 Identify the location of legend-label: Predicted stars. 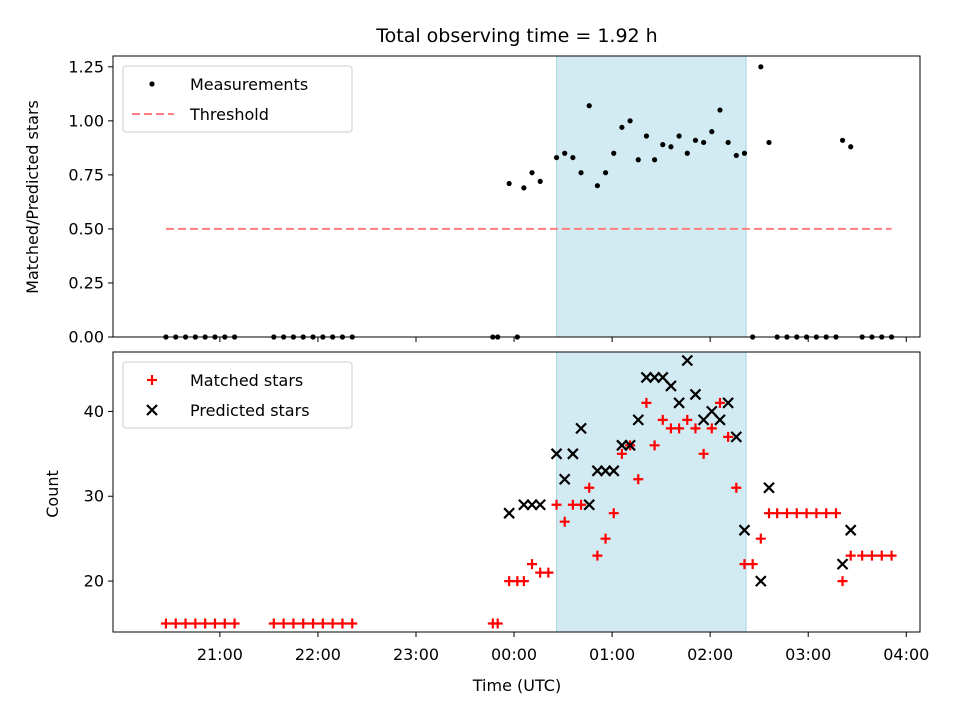
(250, 410).